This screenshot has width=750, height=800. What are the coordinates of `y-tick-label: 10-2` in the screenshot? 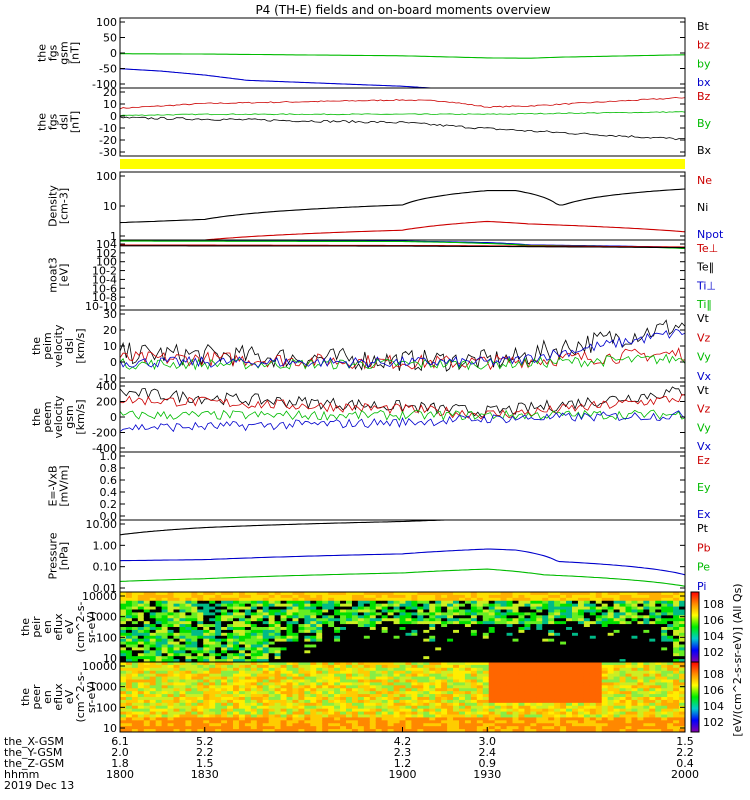 It's located at (104, 271).